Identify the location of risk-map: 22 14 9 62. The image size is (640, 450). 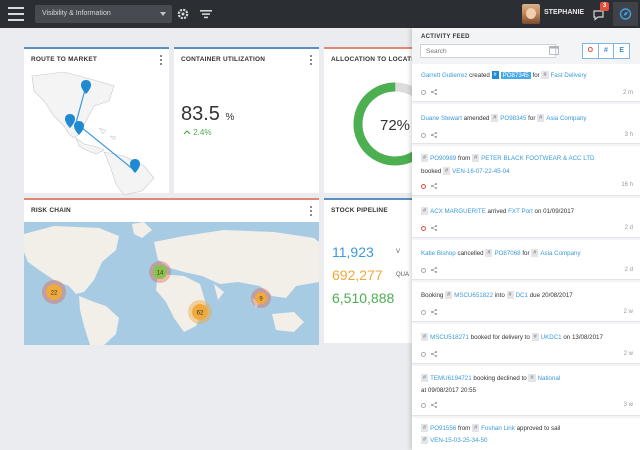
(171, 283).